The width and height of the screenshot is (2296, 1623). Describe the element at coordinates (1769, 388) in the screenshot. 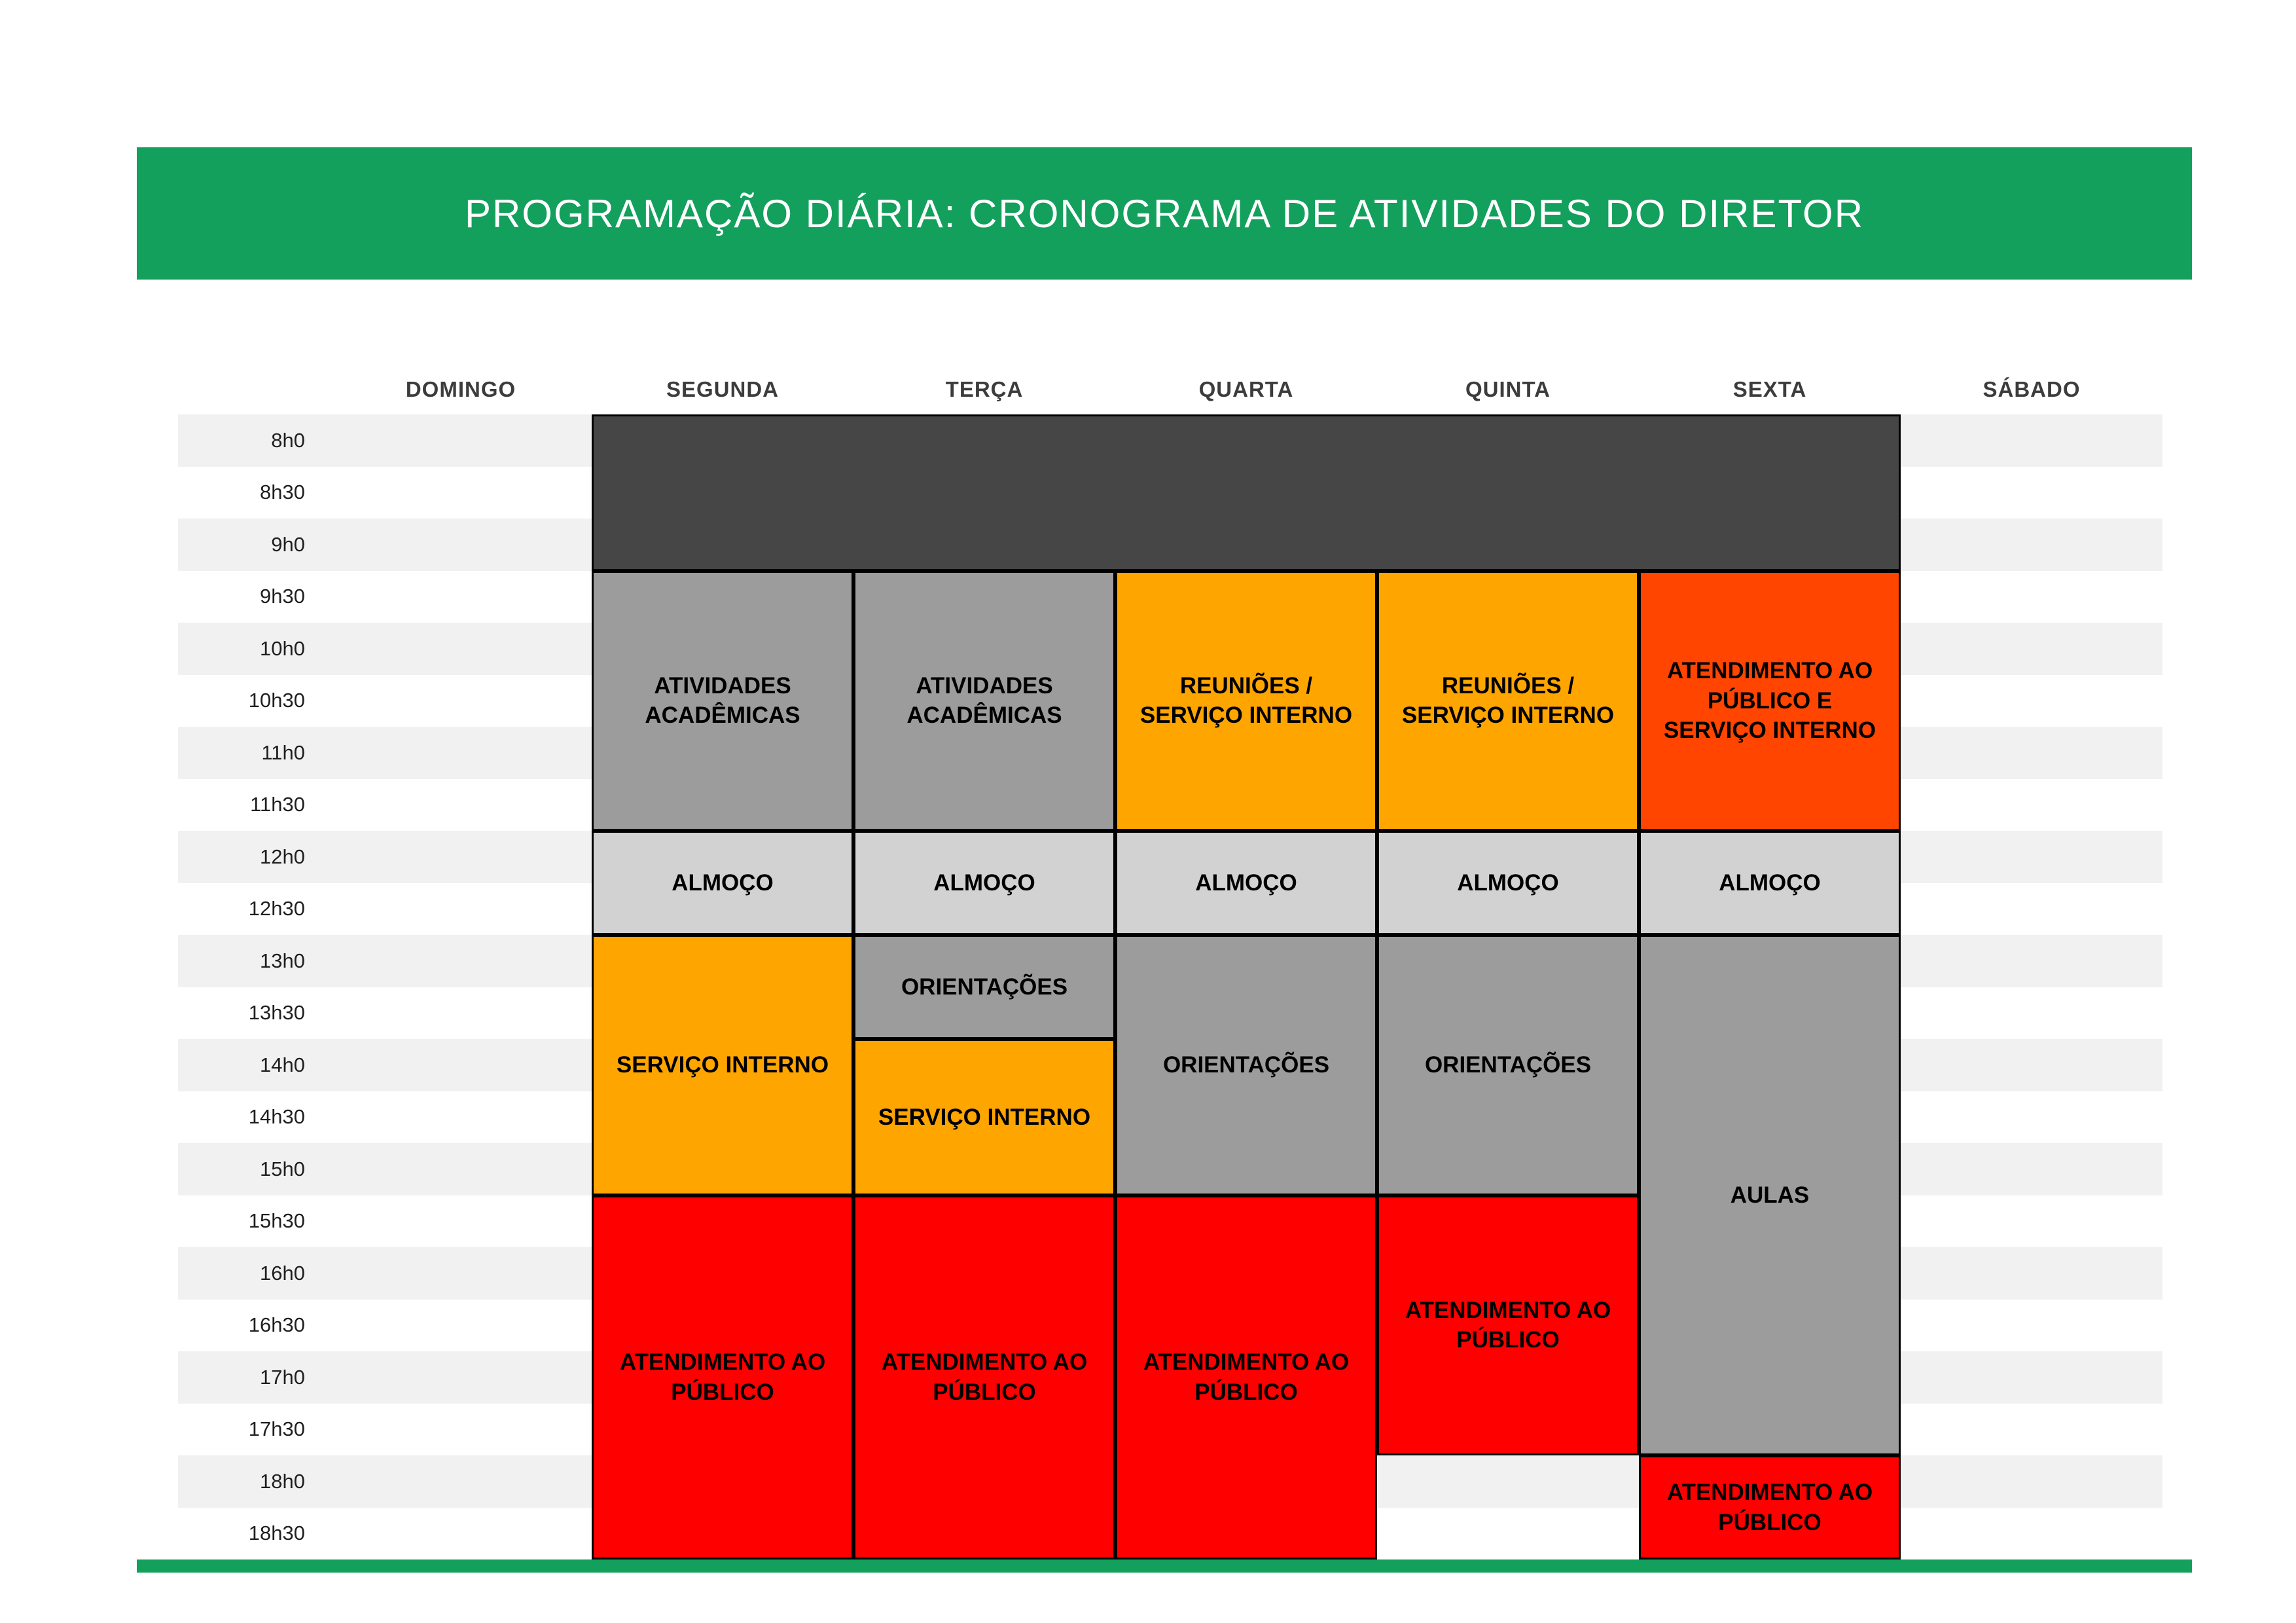

I see `day-header-sexta: SEXTA` at that location.